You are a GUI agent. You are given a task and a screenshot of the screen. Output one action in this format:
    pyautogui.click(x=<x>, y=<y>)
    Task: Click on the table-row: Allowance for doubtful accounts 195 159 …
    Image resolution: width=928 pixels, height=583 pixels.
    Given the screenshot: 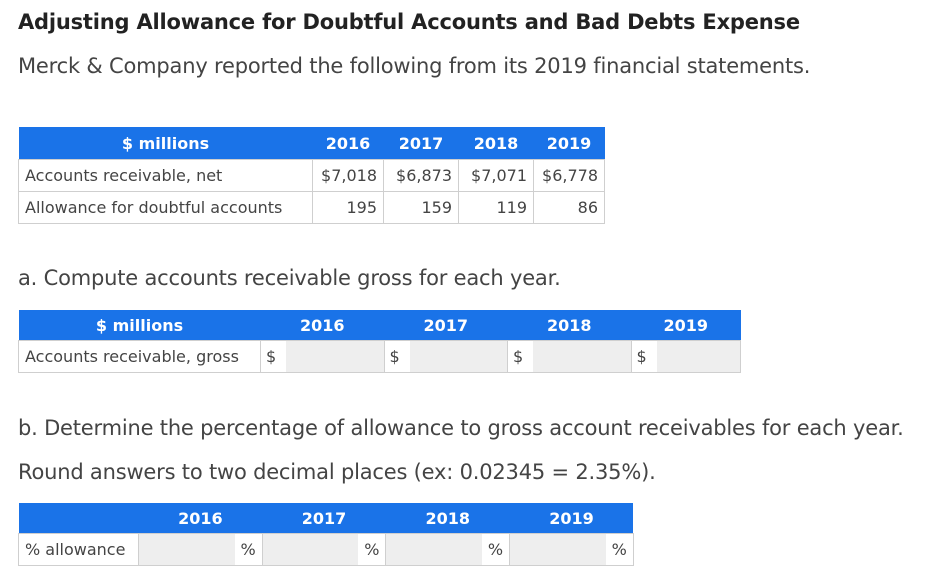 What is the action you would take?
    pyautogui.click(x=311, y=207)
    